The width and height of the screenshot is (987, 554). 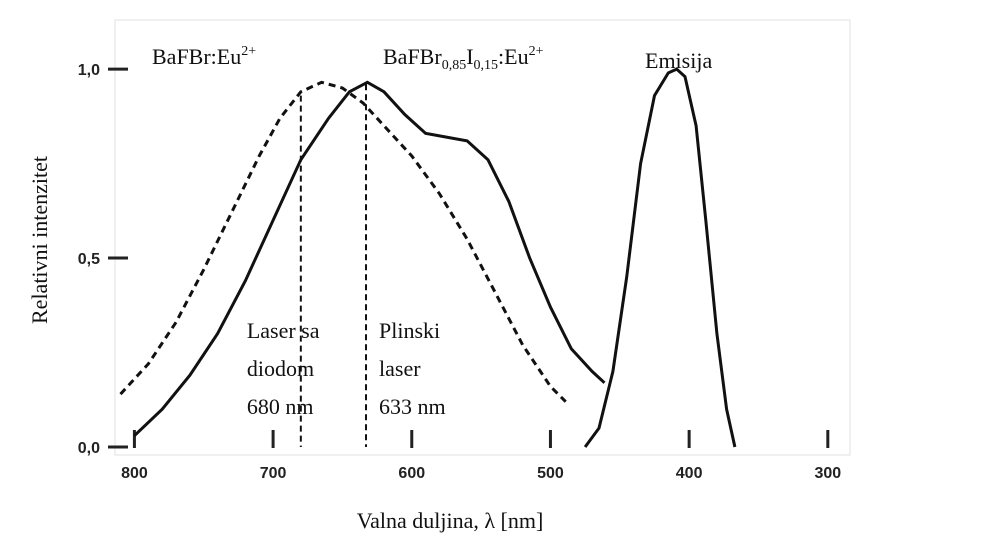 What do you see at coordinates (550, 473) in the screenshot?
I see `x-tick-label: 500` at bounding box center [550, 473].